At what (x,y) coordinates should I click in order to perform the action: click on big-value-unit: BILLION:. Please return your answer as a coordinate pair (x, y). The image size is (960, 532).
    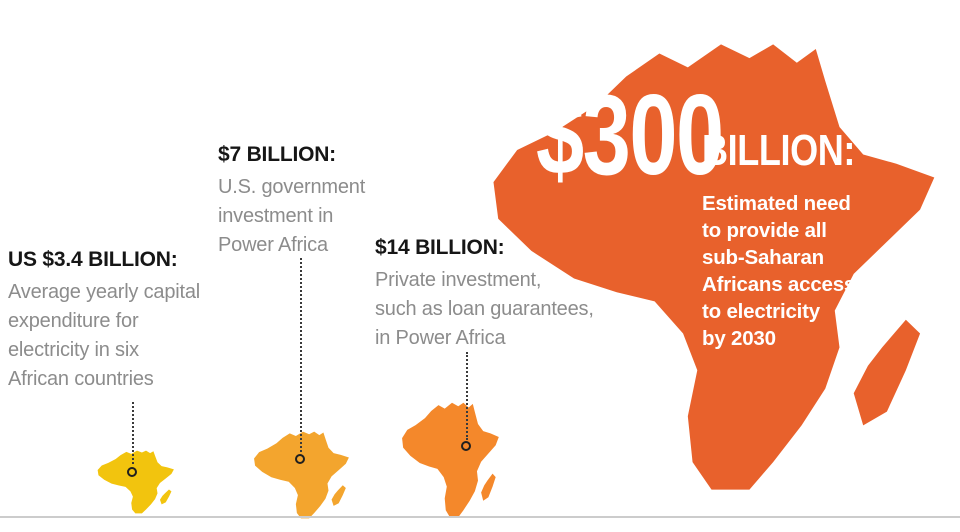
    Looking at the image, I should click on (779, 150).